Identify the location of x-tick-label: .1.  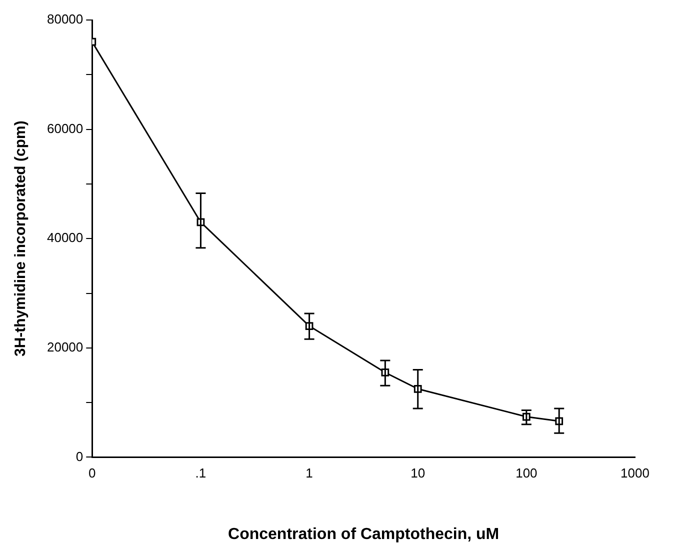
(200, 473).